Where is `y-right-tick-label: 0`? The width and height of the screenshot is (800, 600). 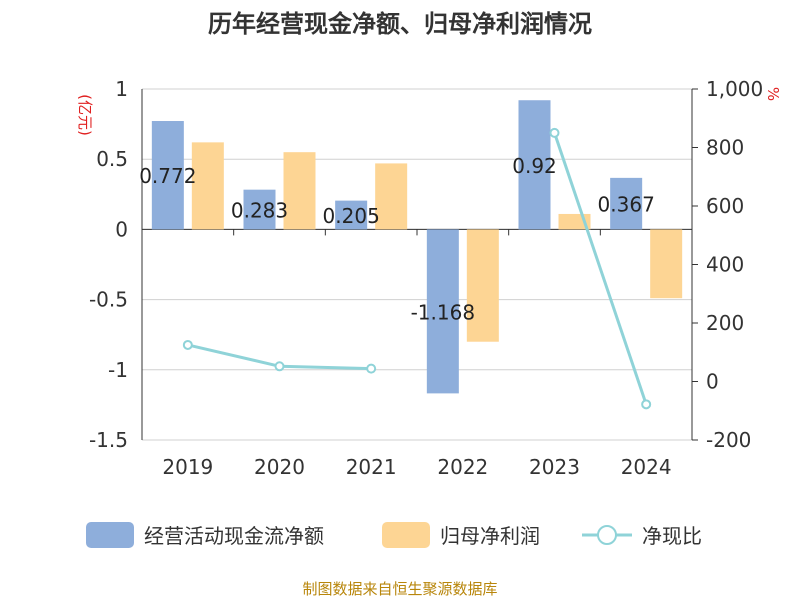 y-right-tick-label: 0 is located at coordinates (712, 382).